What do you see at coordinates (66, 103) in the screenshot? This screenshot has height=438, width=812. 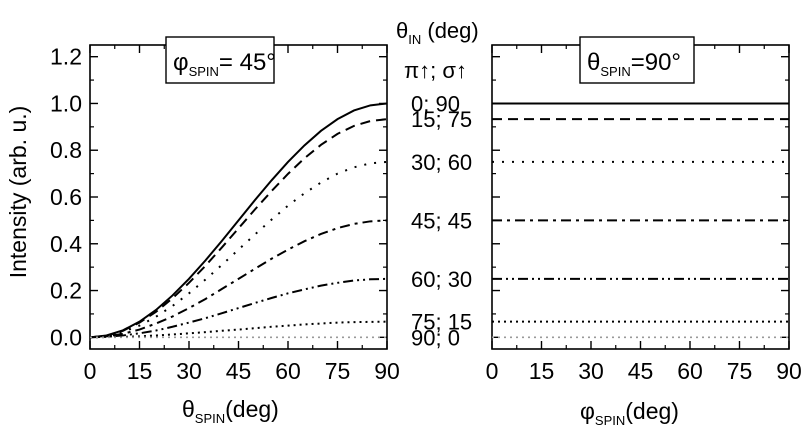 I see `left-y-tick-label: 1.0` at bounding box center [66, 103].